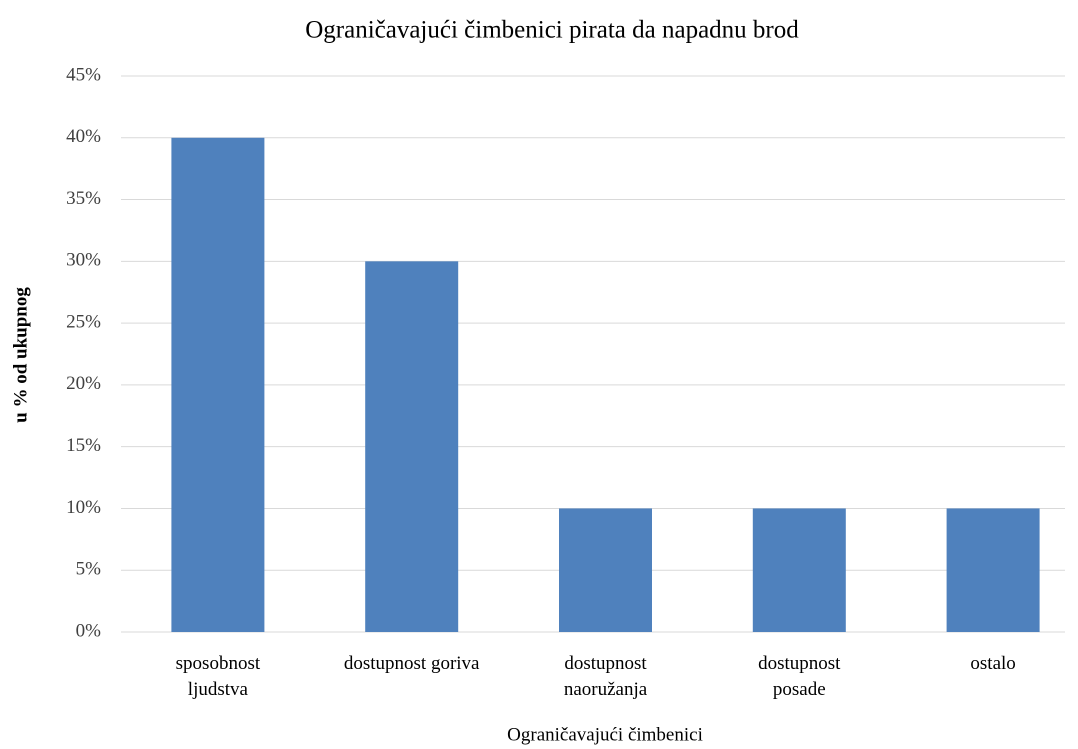 Image resolution: width=1078 pixels, height=749 pixels. I want to click on y-tick-label: 0%, so click(89, 630).